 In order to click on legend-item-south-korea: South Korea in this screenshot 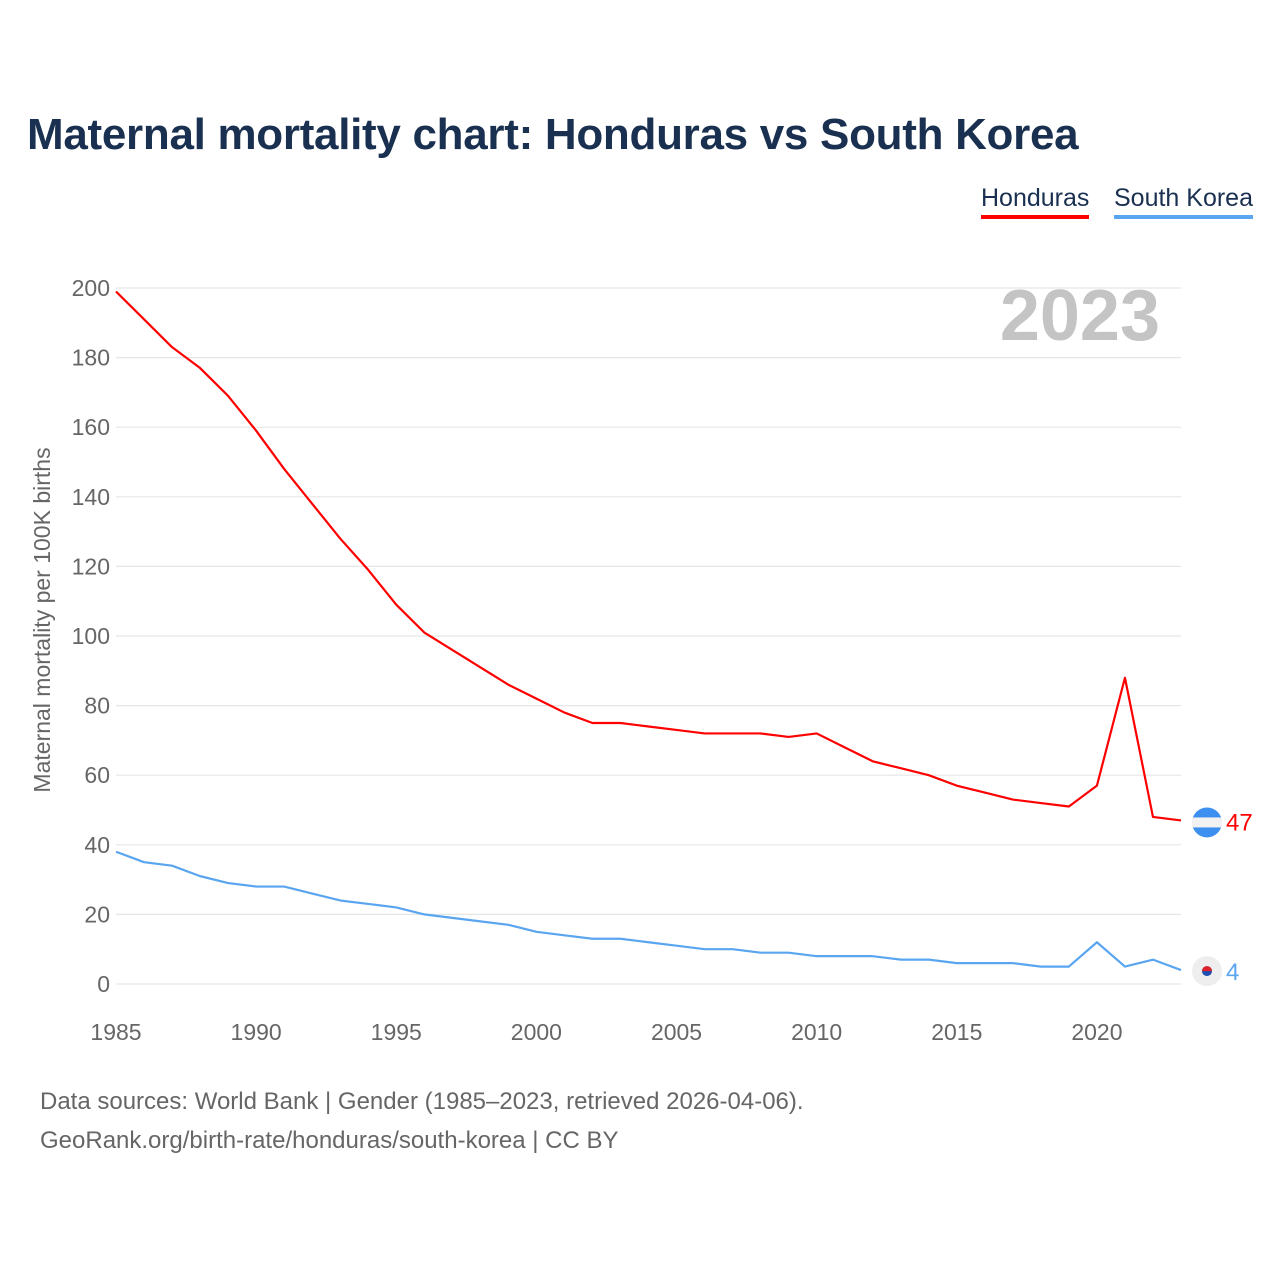, I will do `click(1183, 201)`.